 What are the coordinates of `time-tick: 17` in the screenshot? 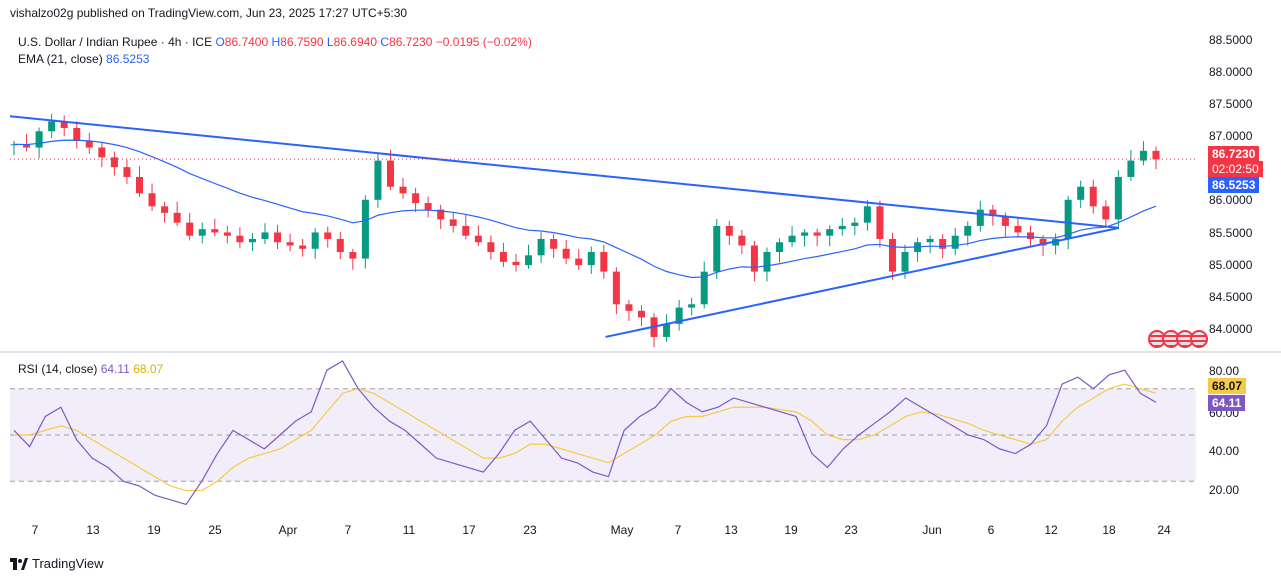 It's located at (469, 530).